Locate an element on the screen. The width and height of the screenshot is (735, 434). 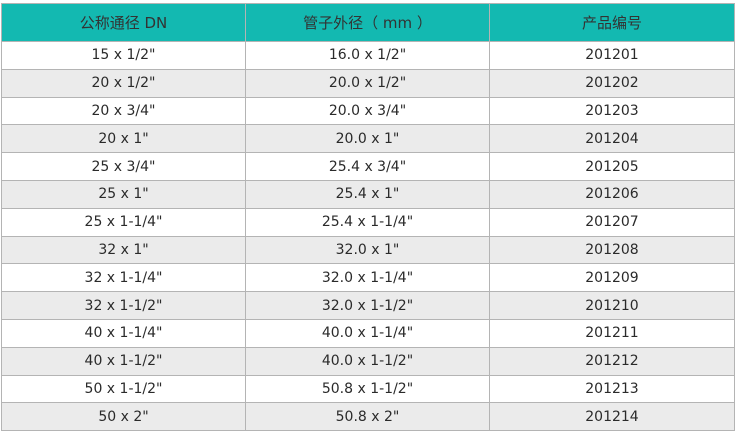
cell-outer-diameter: 40.0 x 1-1/2" is located at coordinates (367, 361).